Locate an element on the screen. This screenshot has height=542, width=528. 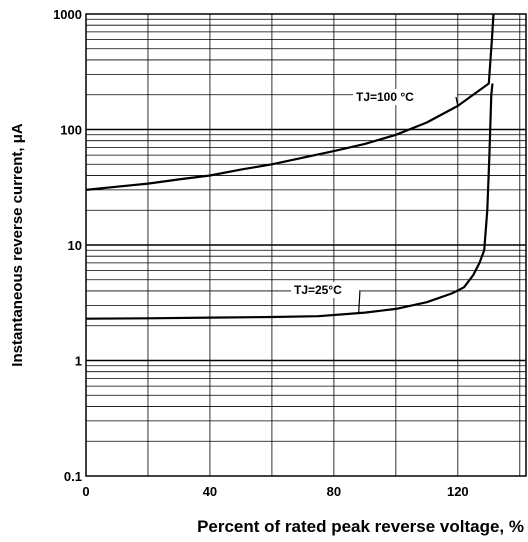
x-tick-label: 80 is located at coordinates (334, 491).